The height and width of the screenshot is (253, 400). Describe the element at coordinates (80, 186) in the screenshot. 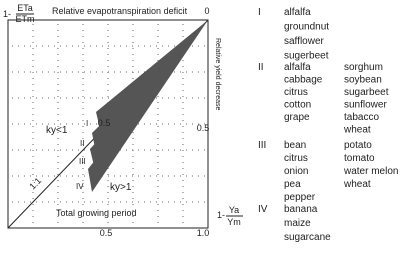

I see `wedge-label: IV` at that location.